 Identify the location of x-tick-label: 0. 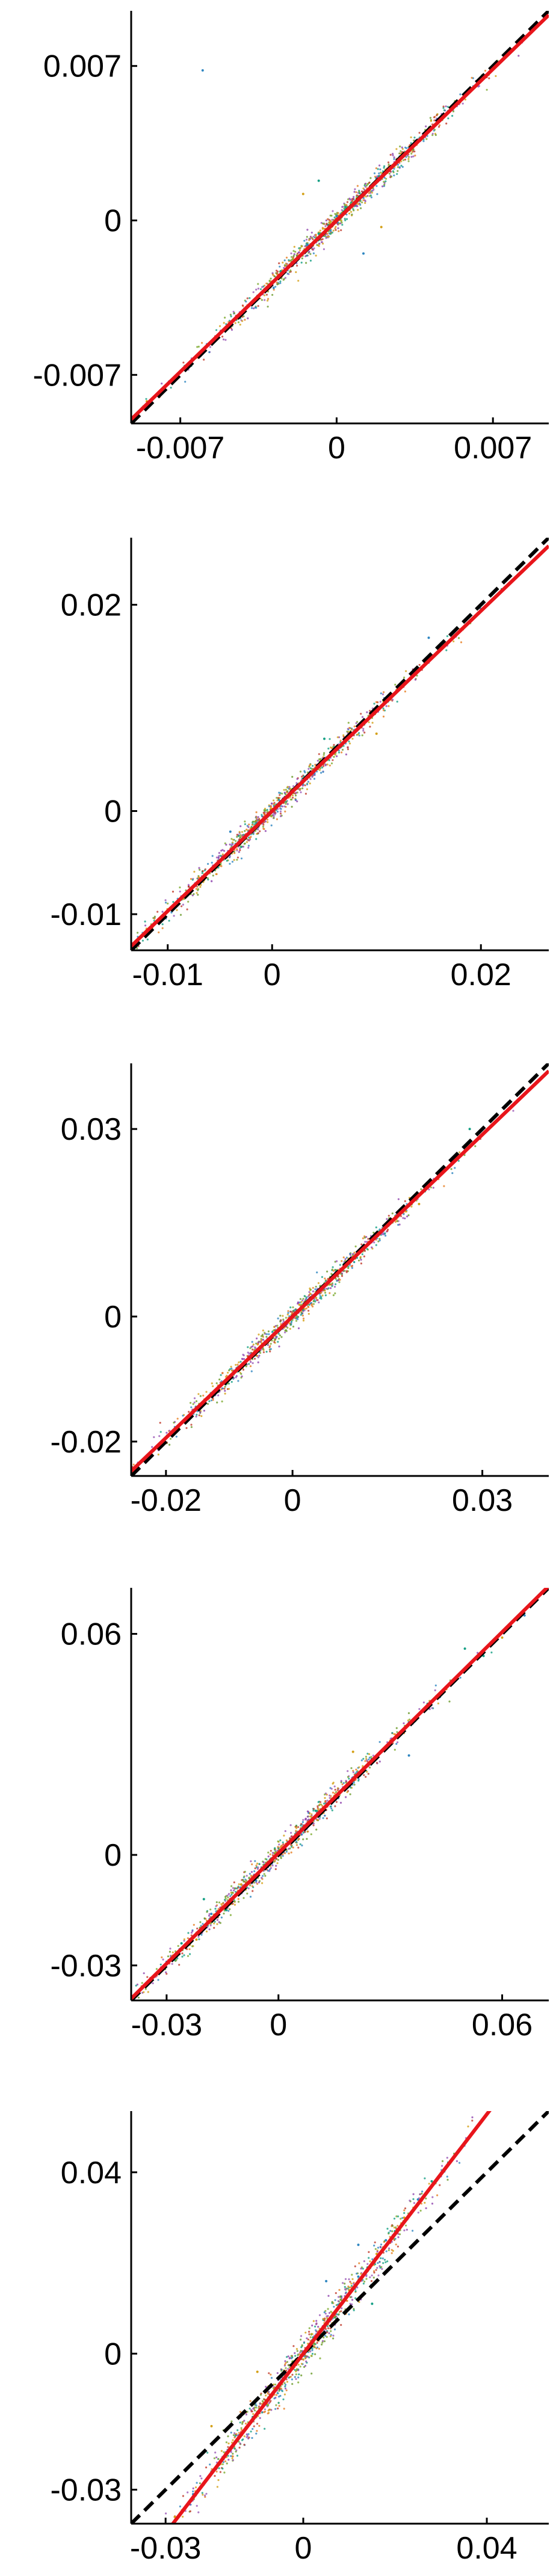
(278, 2025).